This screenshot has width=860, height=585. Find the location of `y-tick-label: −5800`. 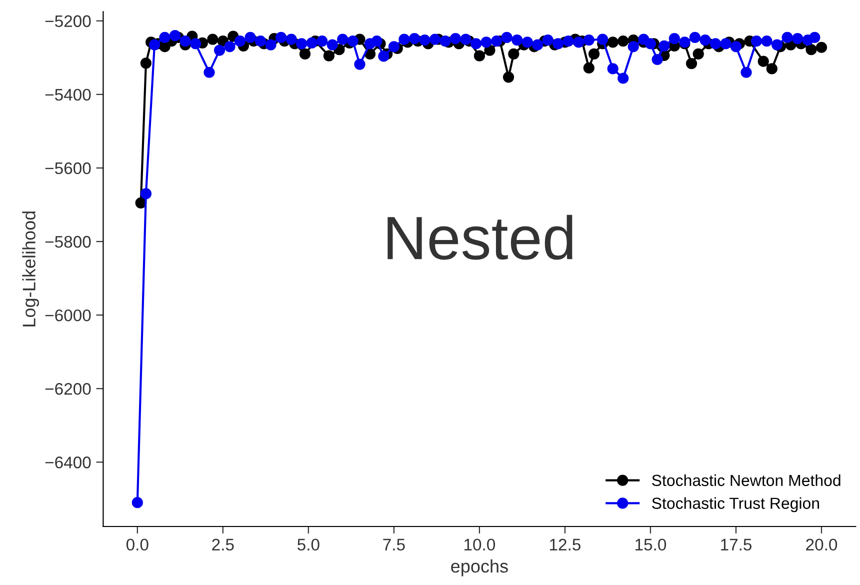

y-tick-label: −5800 is located at coordinates (68, 242).